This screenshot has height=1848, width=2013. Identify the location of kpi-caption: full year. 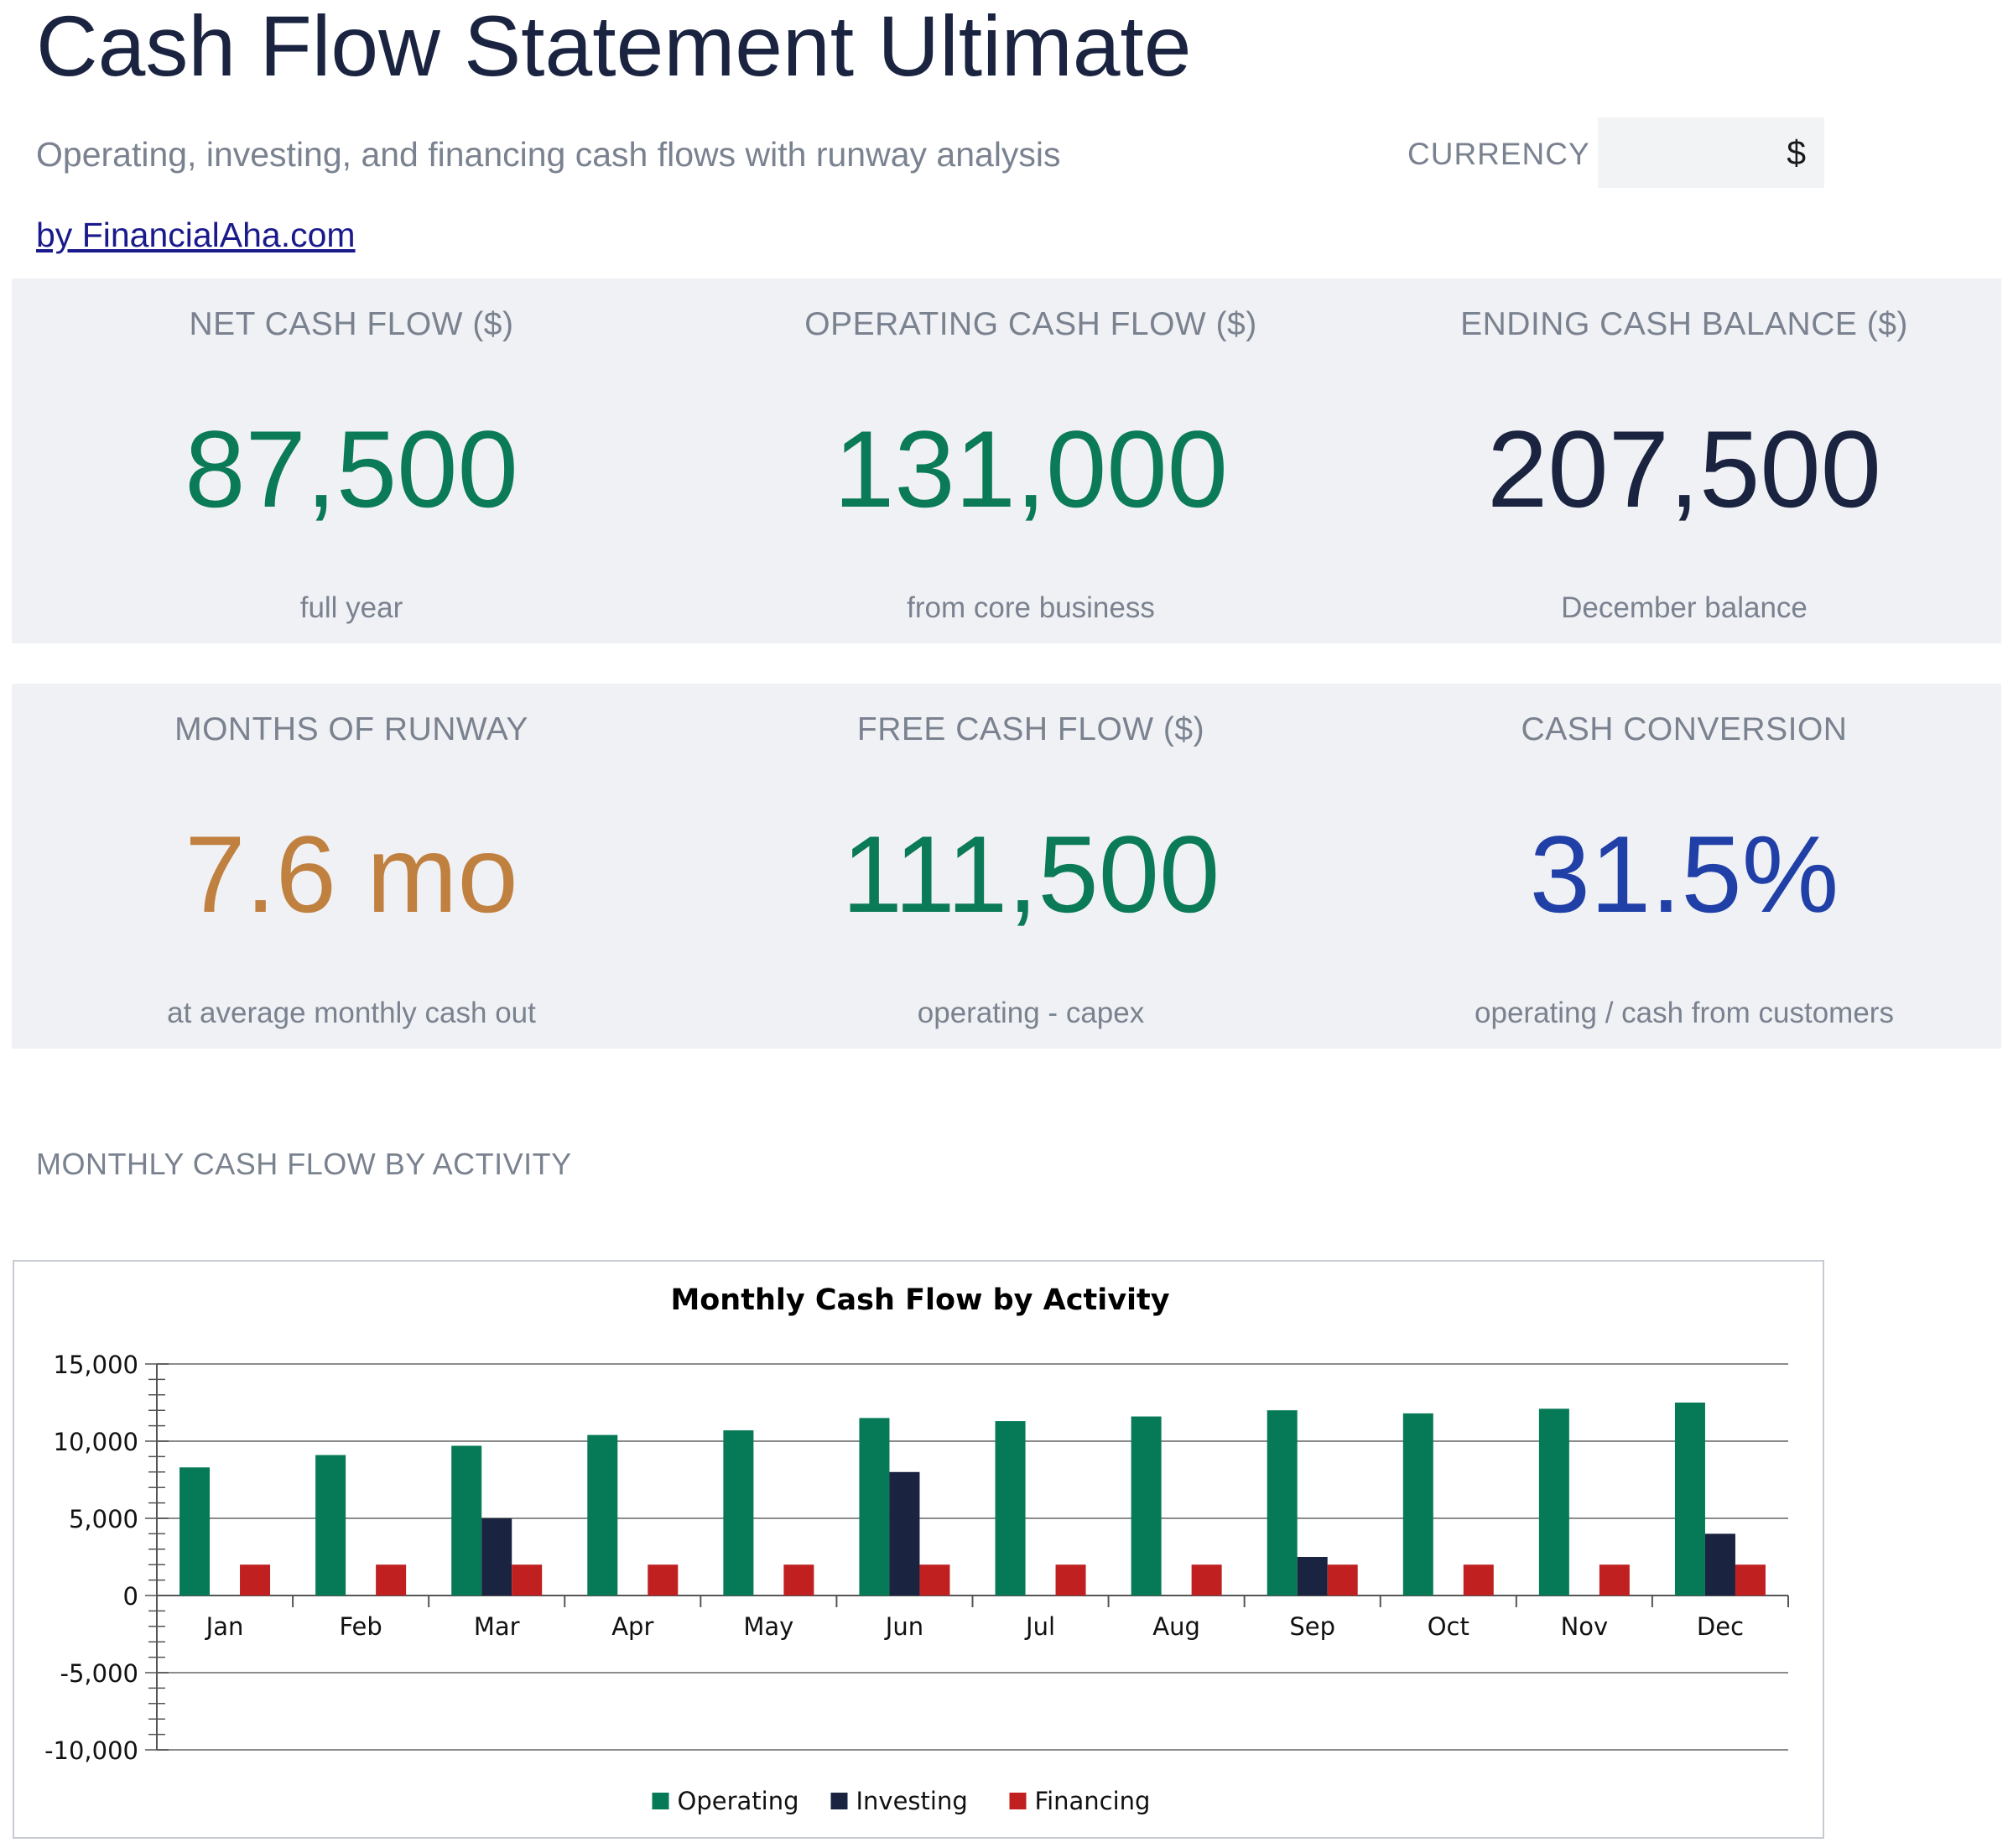
(351, 607).